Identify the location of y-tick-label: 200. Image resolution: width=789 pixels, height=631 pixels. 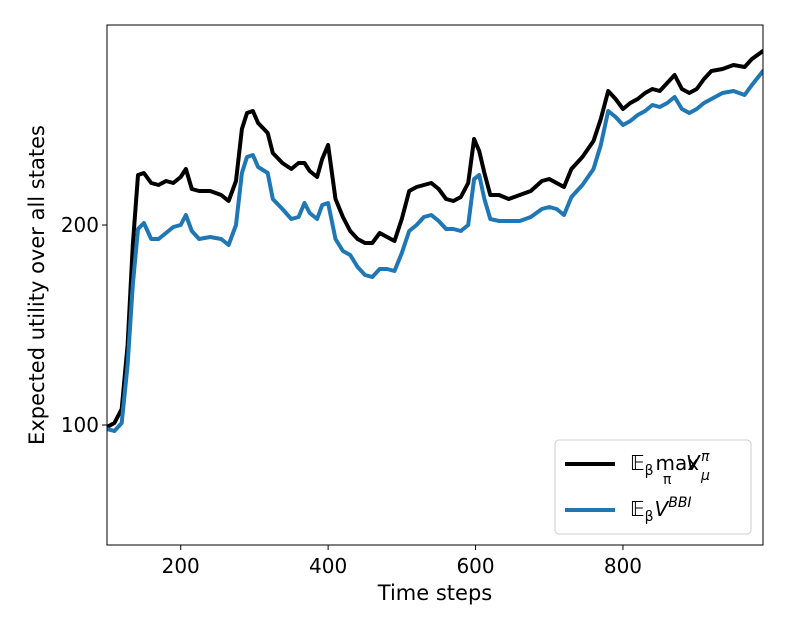
(80, 225).